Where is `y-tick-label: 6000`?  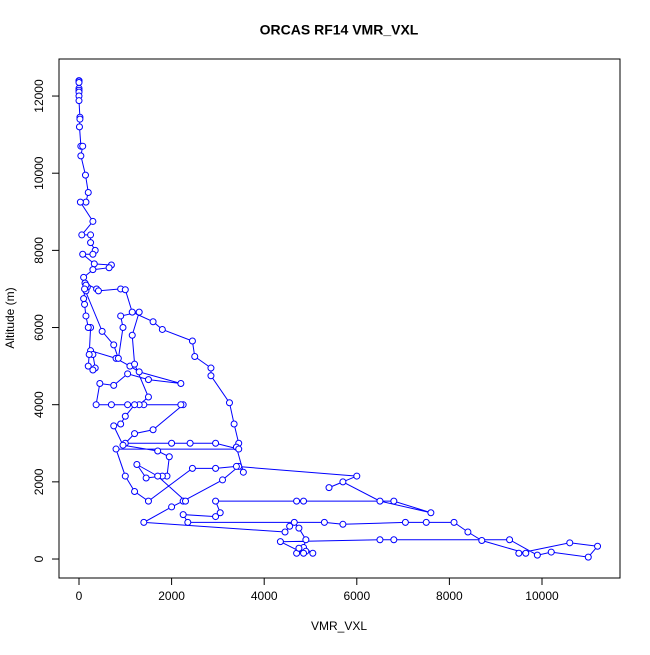
y-tick-label: 6000 is located at coordinates (39, 327).